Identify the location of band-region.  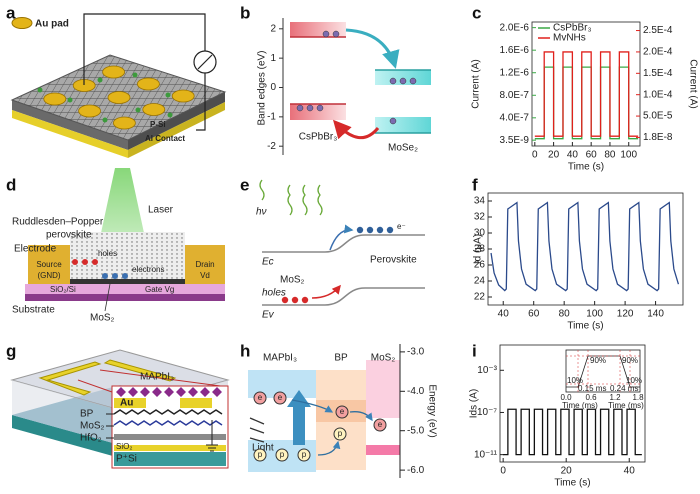
(383, 389).